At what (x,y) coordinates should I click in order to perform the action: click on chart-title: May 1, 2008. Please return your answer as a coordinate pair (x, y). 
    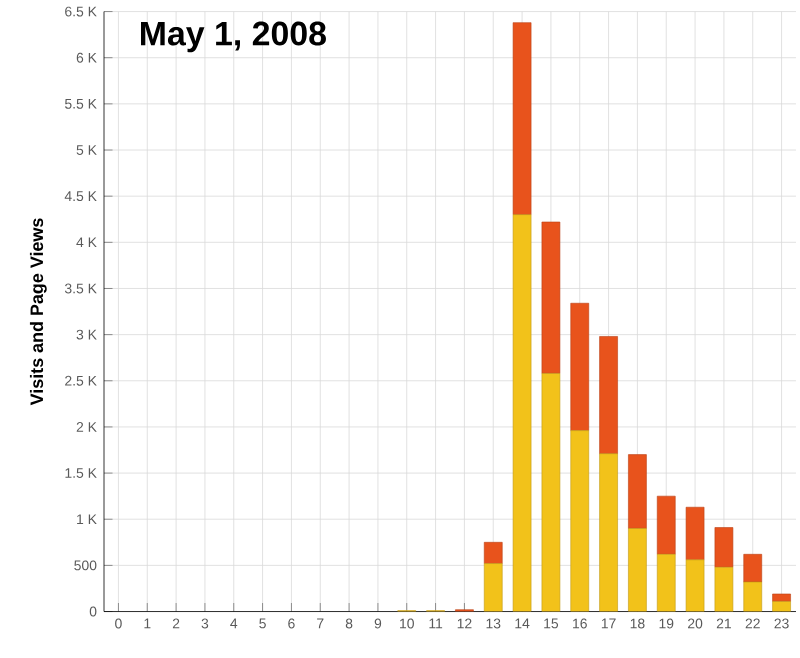
    Looking at the image, I should click on (233, 37).